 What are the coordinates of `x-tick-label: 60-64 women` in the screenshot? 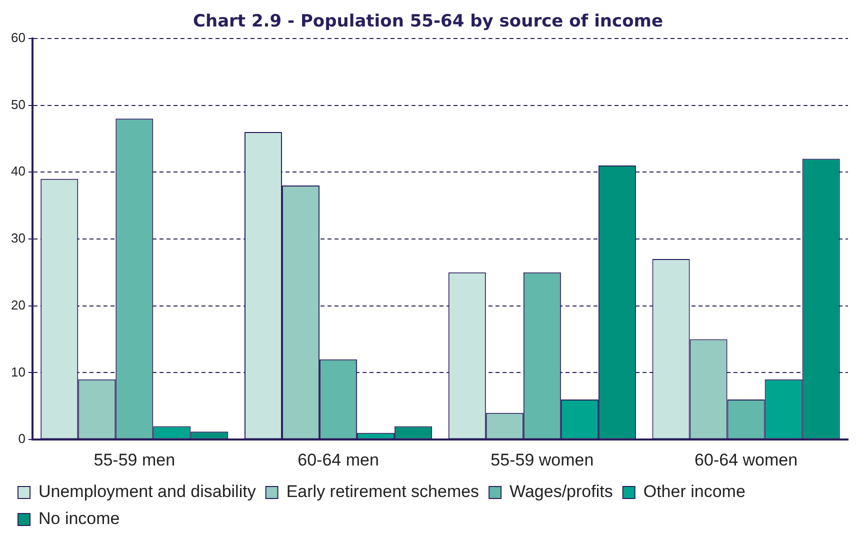 It's located at (746, 460).